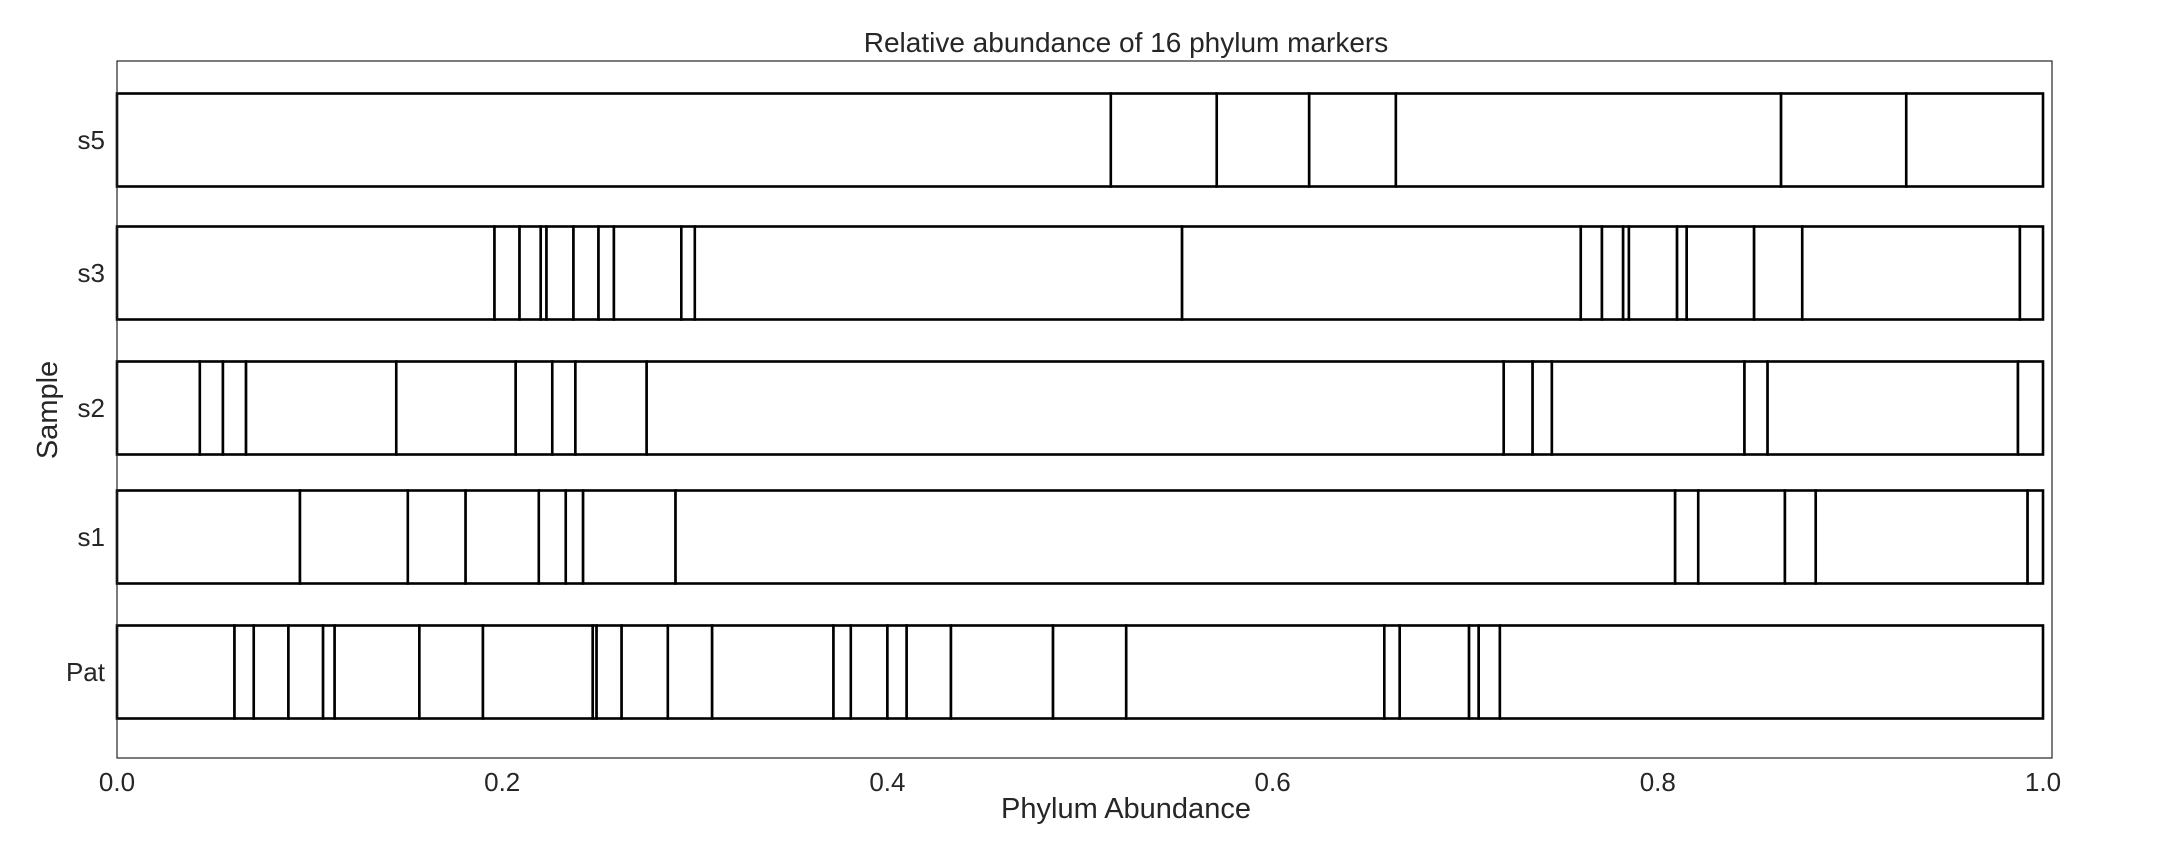 The image size is (2160, 849). Describe the element at coordinates (887, 782) in the screenshot. I see `x-tick-label-0.4: 0.4` at that location.